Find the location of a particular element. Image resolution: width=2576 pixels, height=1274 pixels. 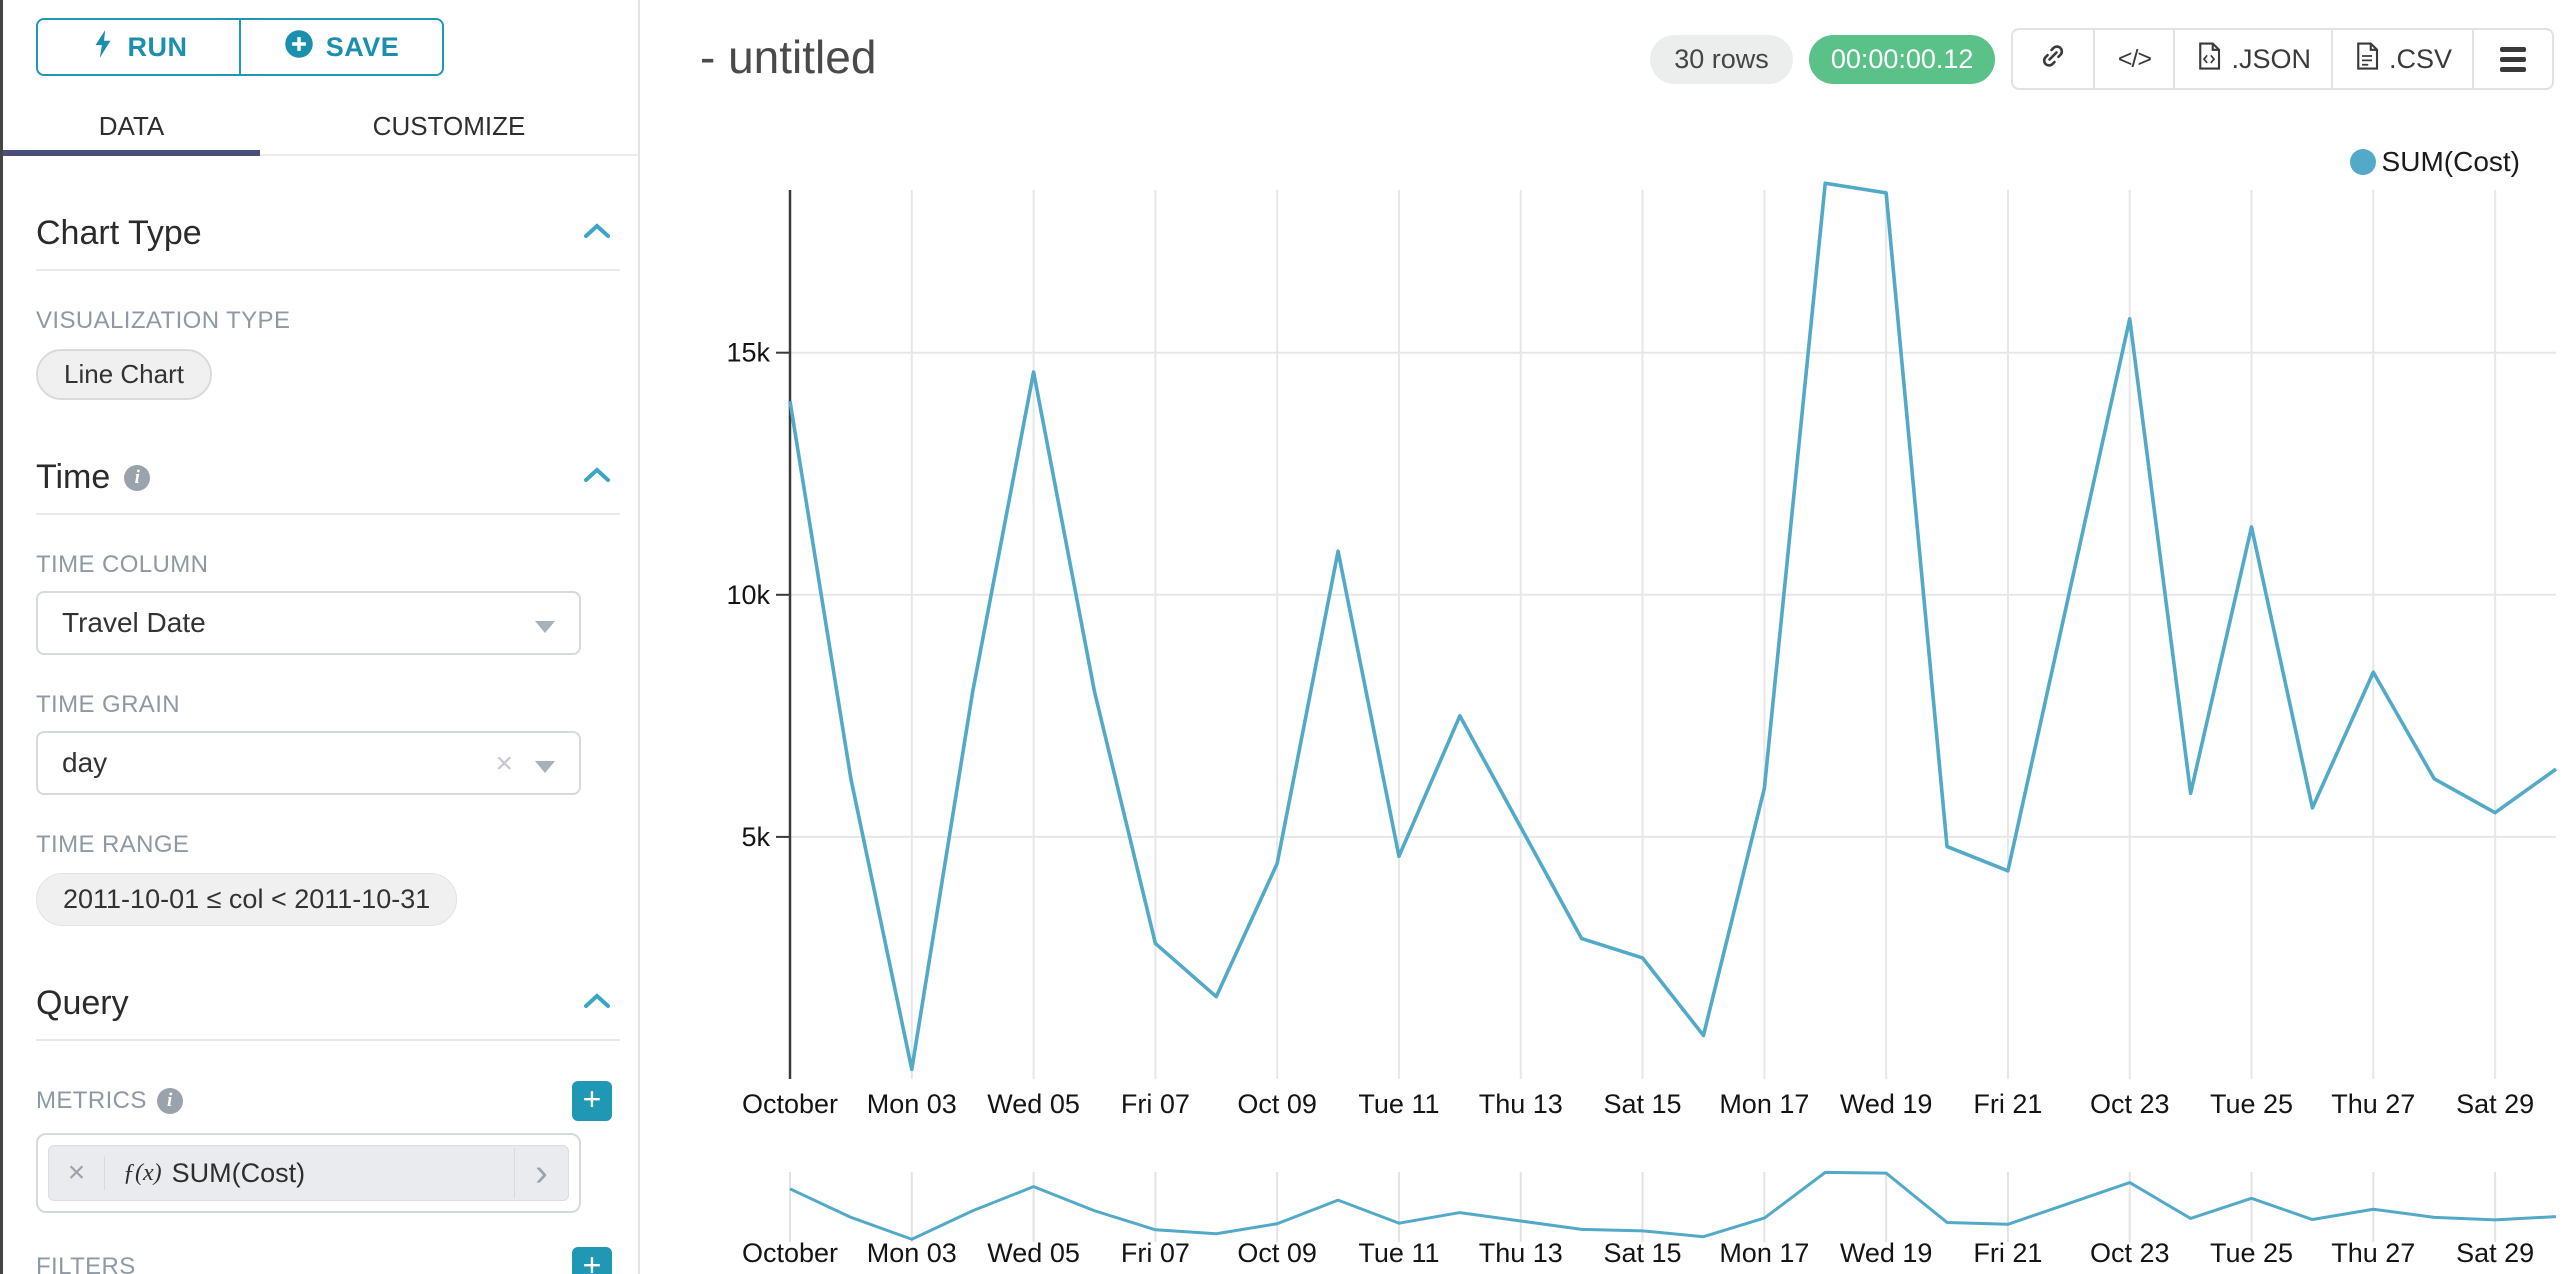

query-timer-badge: 00:00:00.12 is located at coordinates (1902, 59).